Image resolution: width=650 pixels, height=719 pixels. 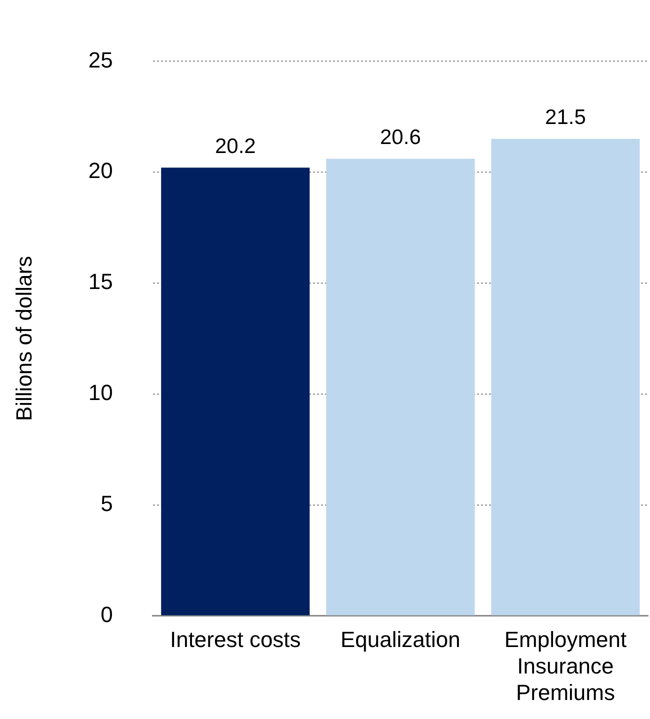 I want to click on y-tick-label: 0, so click(x=106, y=614).